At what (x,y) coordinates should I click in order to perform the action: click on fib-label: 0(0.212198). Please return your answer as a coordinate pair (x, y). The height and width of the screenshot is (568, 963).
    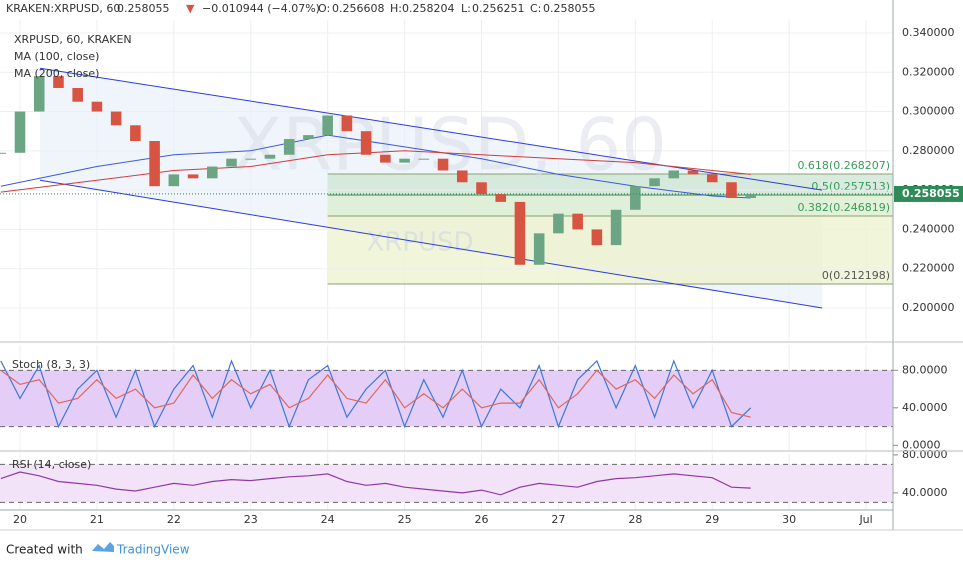
    Looking at the image, I should click on (856, 275).